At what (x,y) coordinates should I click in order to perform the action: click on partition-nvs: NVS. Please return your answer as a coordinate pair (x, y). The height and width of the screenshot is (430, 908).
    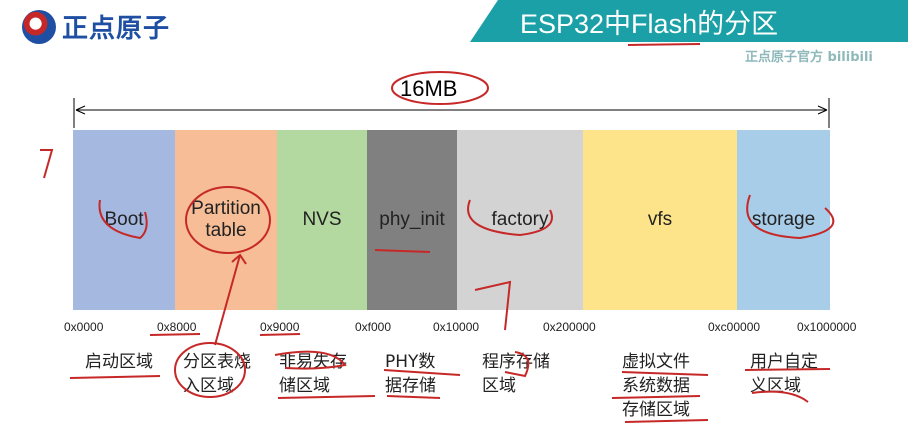
    Looking at the image, I should click on (322, 220).